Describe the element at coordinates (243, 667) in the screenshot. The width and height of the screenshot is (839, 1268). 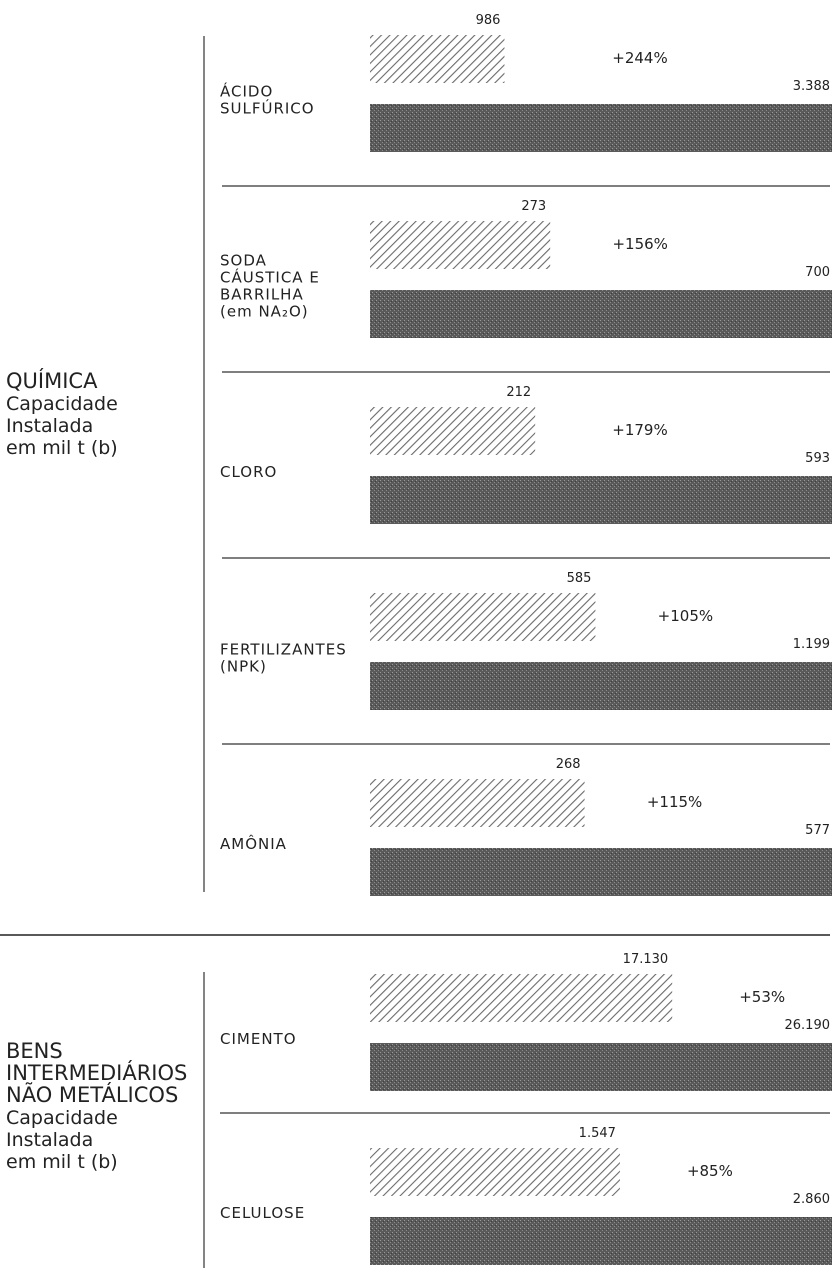
I see `category-label-line: (NPK)` at that location.